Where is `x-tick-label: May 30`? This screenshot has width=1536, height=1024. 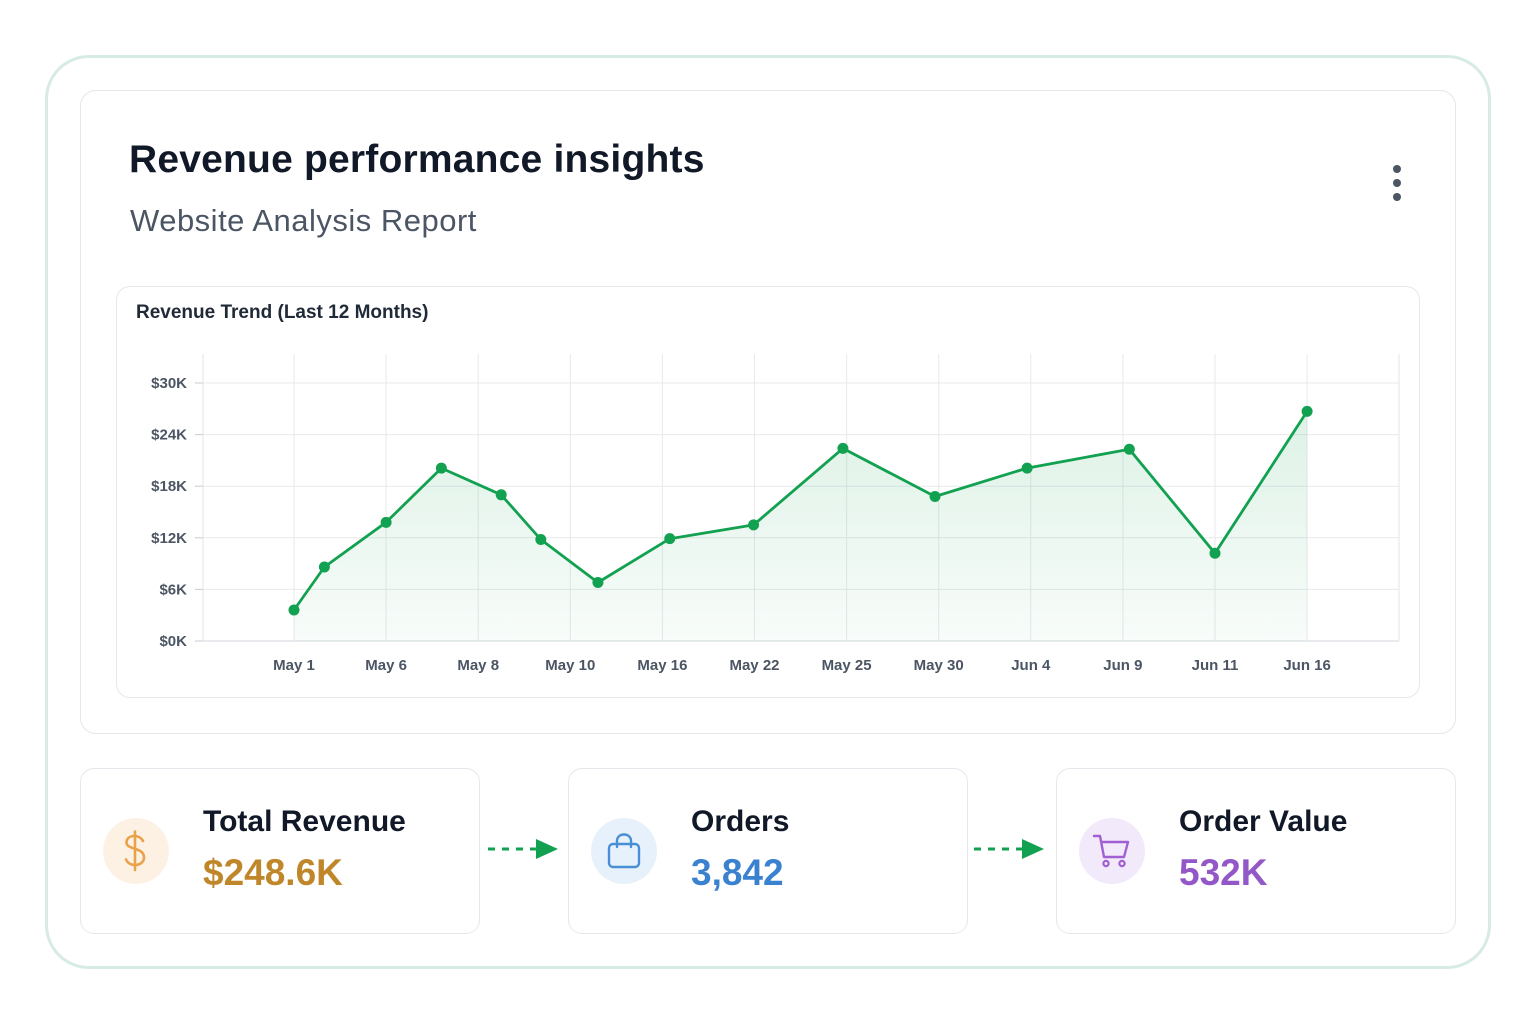 x-tick-label: May 30 is located at coordinates (939, 665).